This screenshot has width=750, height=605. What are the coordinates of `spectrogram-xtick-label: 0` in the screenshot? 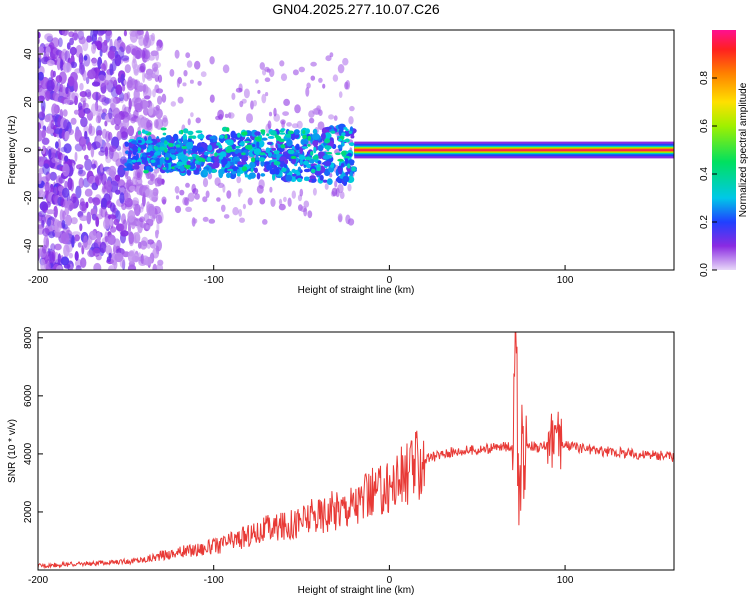 It's located at (390, 280).